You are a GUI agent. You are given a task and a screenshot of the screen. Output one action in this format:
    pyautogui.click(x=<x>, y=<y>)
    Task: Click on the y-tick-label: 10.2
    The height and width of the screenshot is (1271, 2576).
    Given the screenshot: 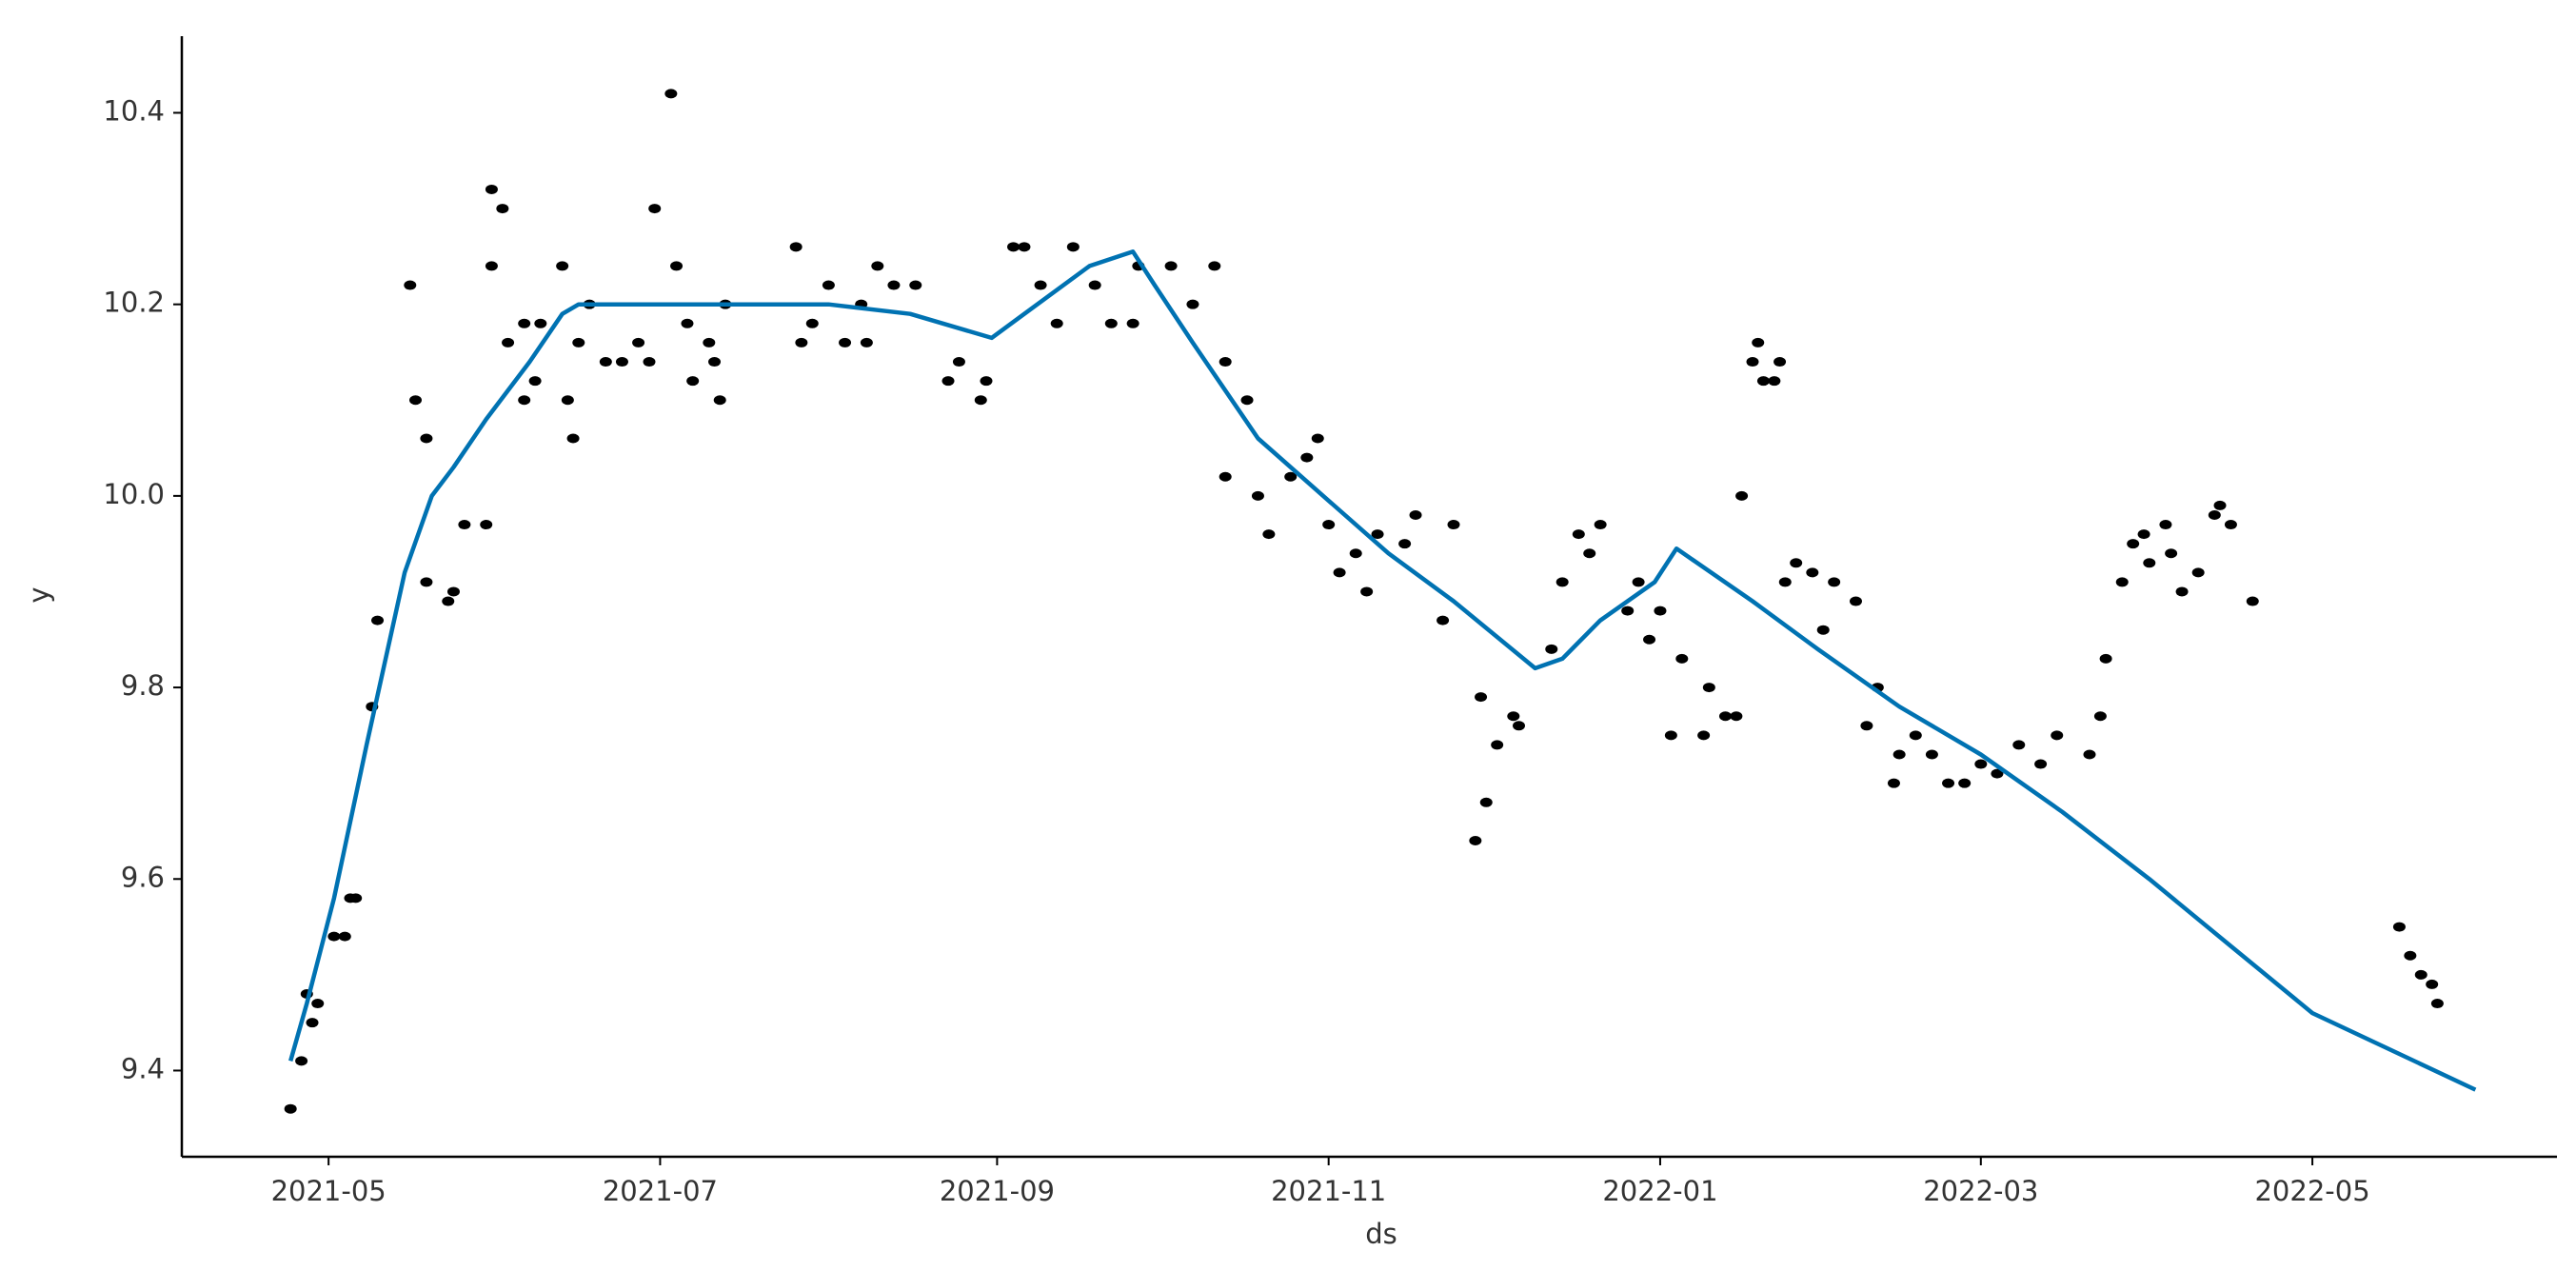 What is the action you would take?
    pyautogui.click(x=134, y=303)
    